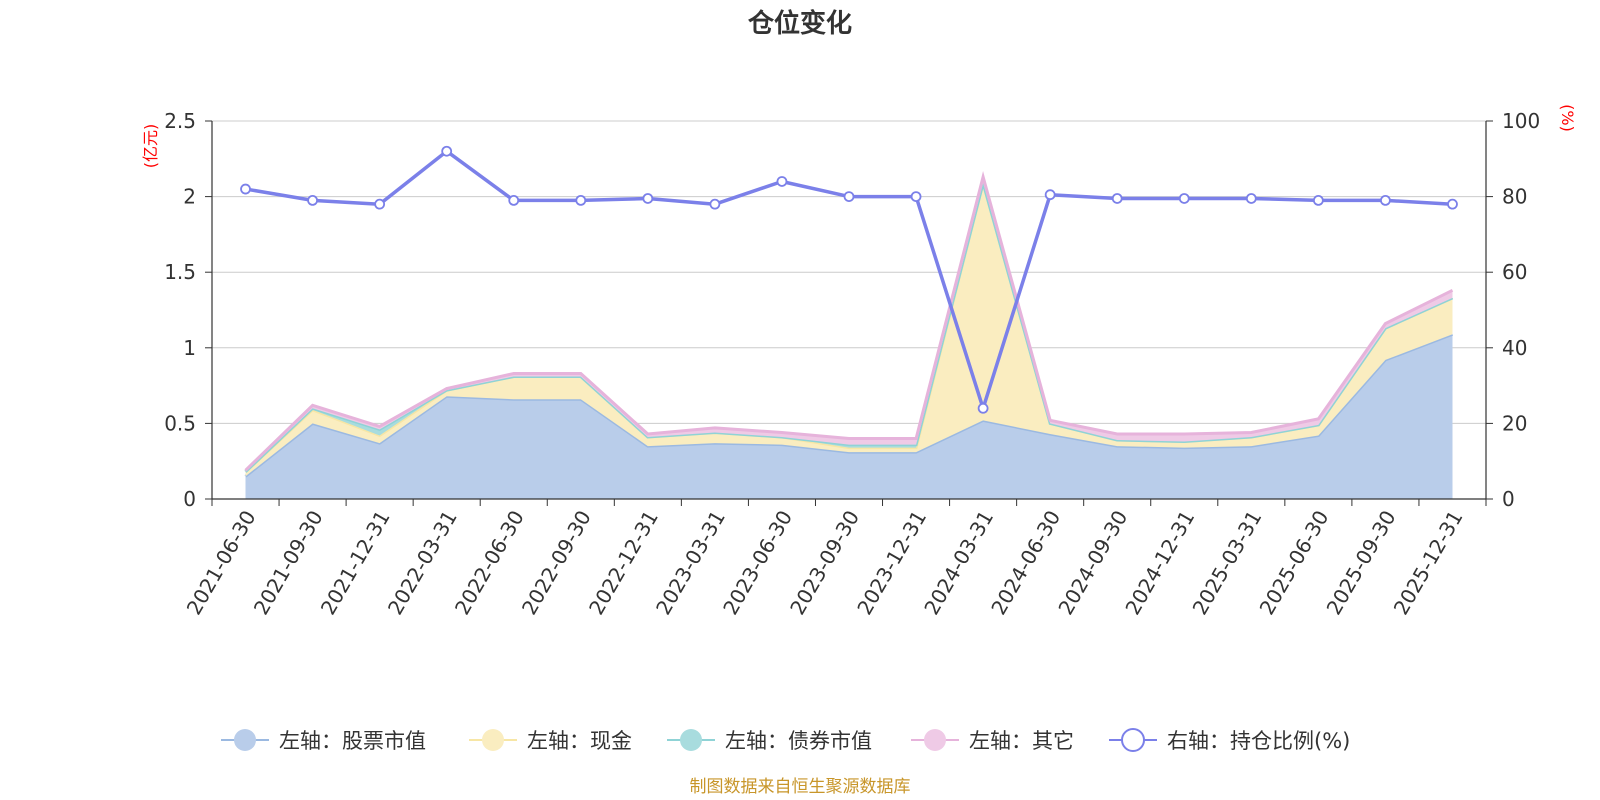 The height and width of the screenshot is (800, 1600). Describe the element at coordinates (180, 423) in the screenshot. I see `left-axis-tick-label: 0.5` at that location.